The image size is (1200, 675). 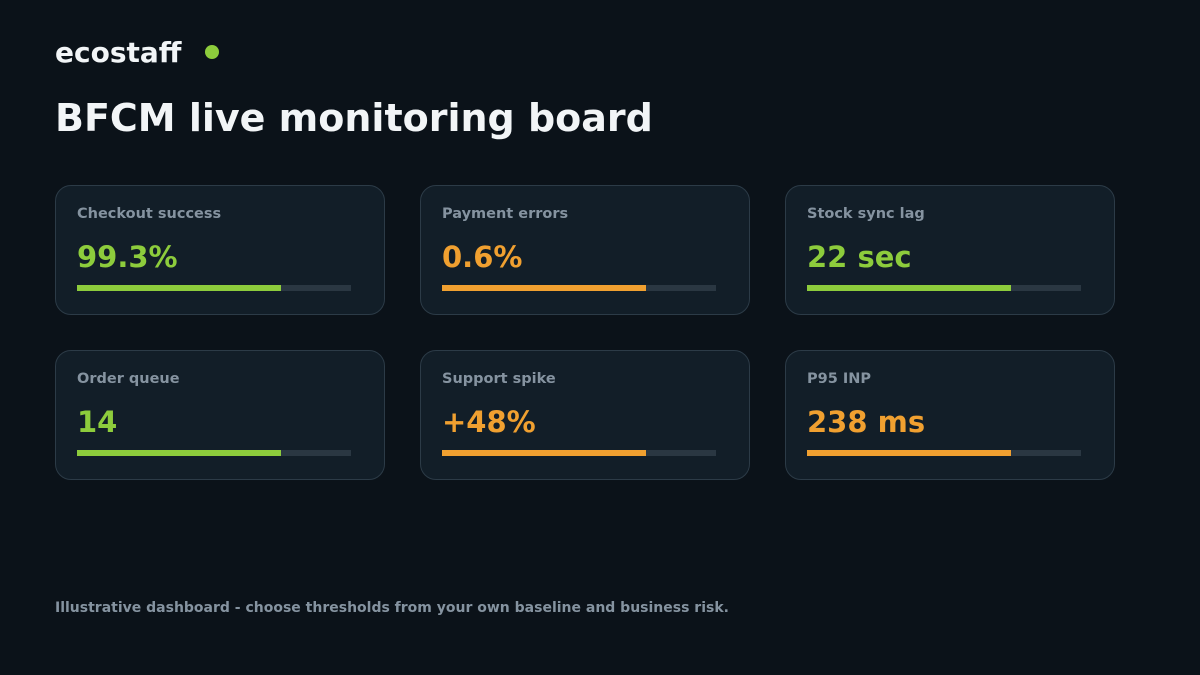 What do you see at coordinates (149, 214) in the screenshot?
I see `metric-label: Checkout success` at bounding box center [149, 214].